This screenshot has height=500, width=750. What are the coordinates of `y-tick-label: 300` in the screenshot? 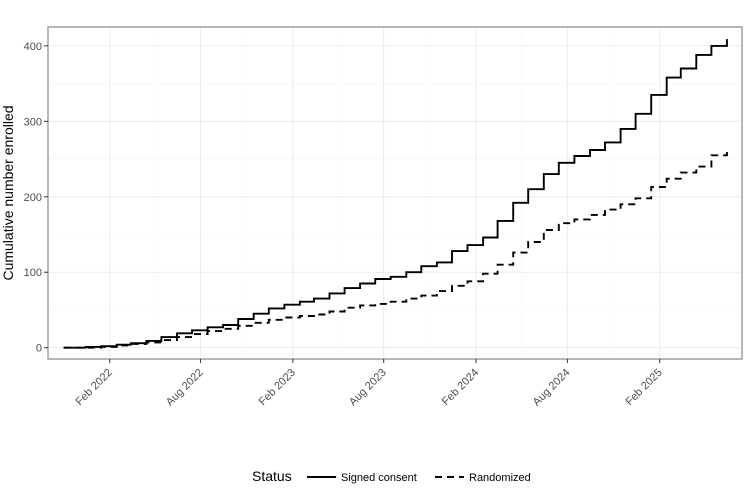 It's located at (33, 122).